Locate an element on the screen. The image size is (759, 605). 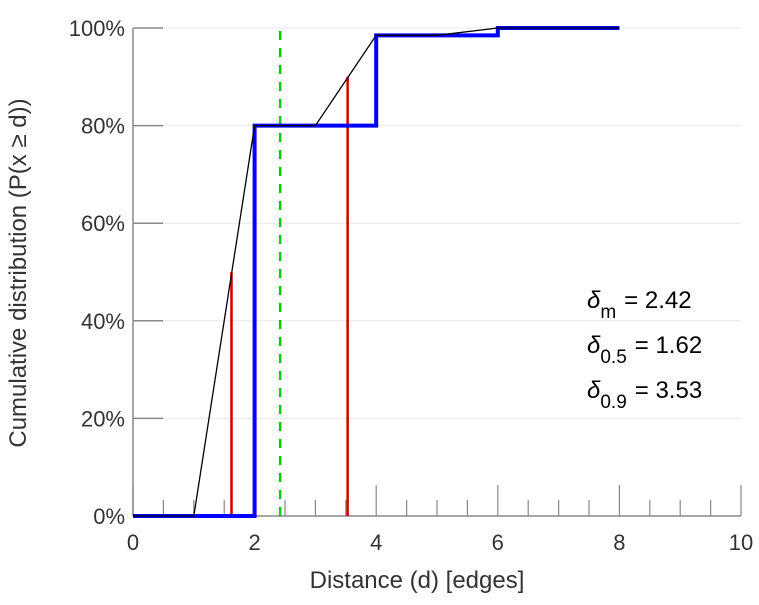
annotation-0.5: δ0.5 = 1.62 is located at coordinates (644, 350).